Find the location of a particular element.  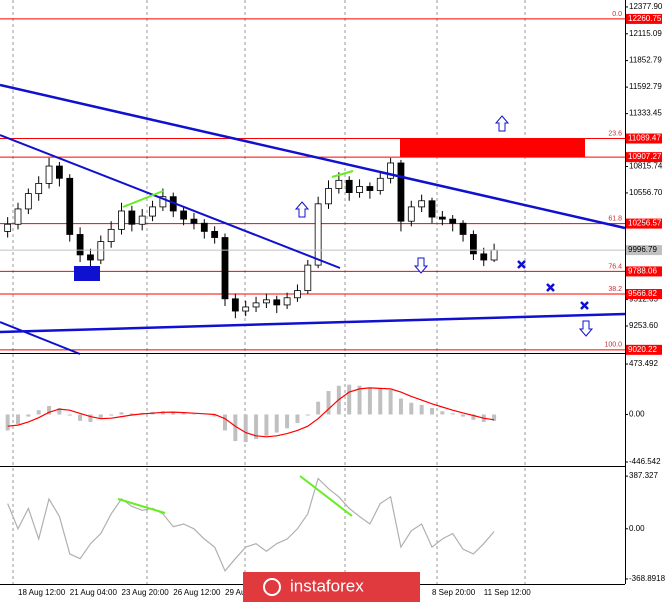

x-tick-label: 11 Sep 12:00 is located at coordinates (508, 592).